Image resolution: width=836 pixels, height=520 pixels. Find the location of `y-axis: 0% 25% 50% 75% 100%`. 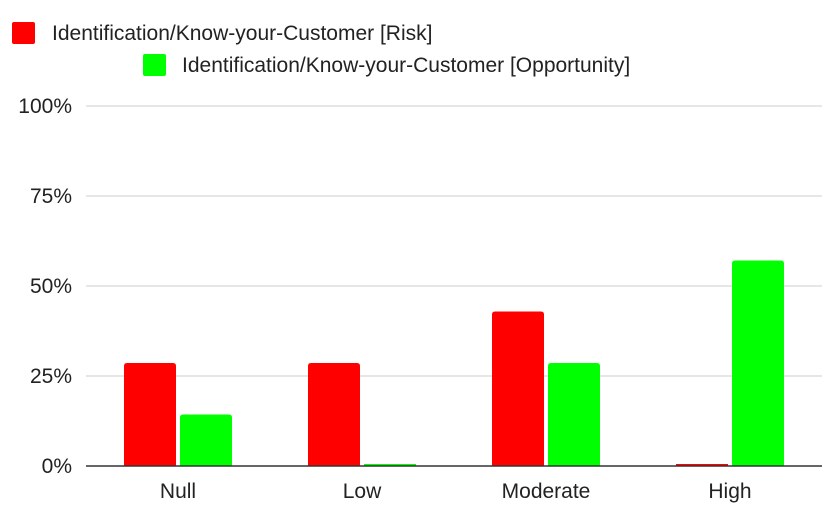

y-axis: 0% 25% 50% 75% 100% is located at coordinates (45, 286).